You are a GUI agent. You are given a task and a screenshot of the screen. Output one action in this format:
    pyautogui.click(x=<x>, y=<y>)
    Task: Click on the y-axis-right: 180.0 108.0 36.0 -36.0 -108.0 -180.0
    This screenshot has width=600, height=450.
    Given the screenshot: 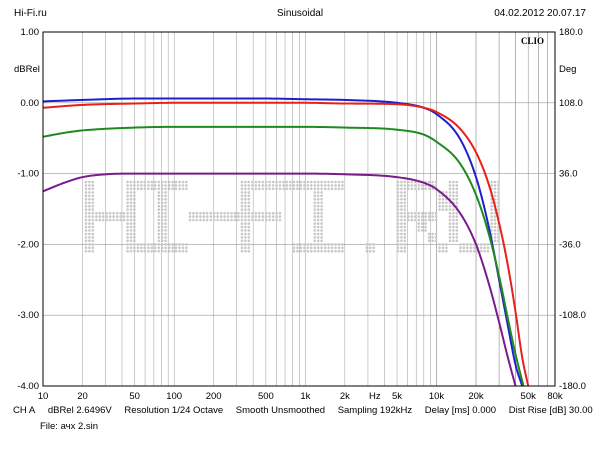 What is the action you would take?
    pyautogui.click(x=572, y=209)
    